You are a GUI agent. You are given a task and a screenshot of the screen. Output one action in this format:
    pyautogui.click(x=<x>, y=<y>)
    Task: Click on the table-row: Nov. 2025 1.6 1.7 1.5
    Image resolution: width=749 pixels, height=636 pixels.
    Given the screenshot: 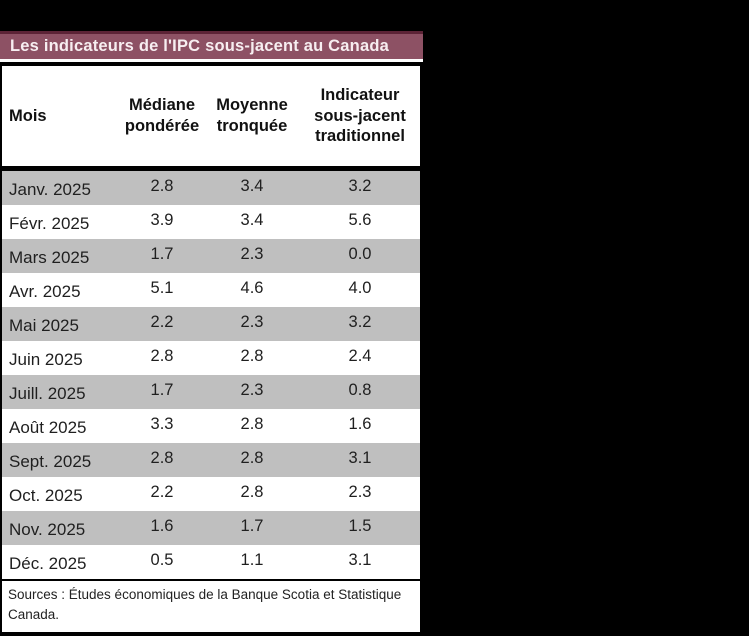 What is the action you would take?
    pyautogui.click(x=211, y=528)
    